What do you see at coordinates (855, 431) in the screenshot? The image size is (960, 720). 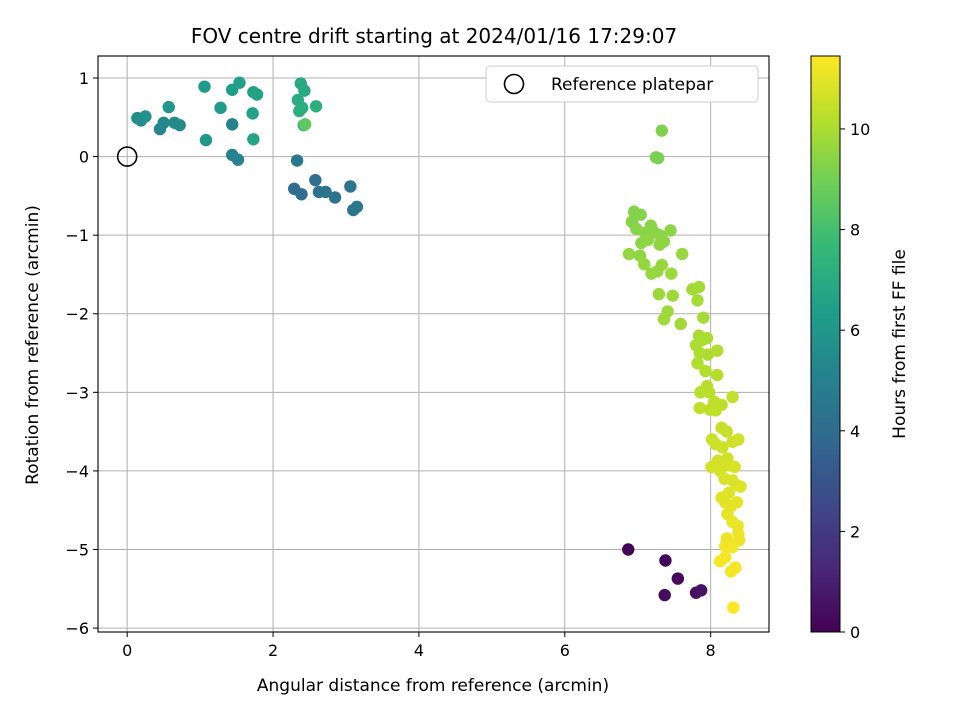 I see `colorbar-tick-label: 4` at bounding box center [855, 431].